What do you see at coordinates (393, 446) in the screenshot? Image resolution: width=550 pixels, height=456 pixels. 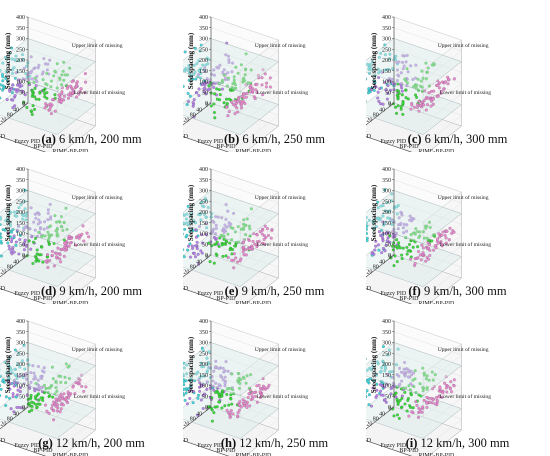 I see `algorithm-tick-label: Fuzzy PID` at bounding box center [393, 446].